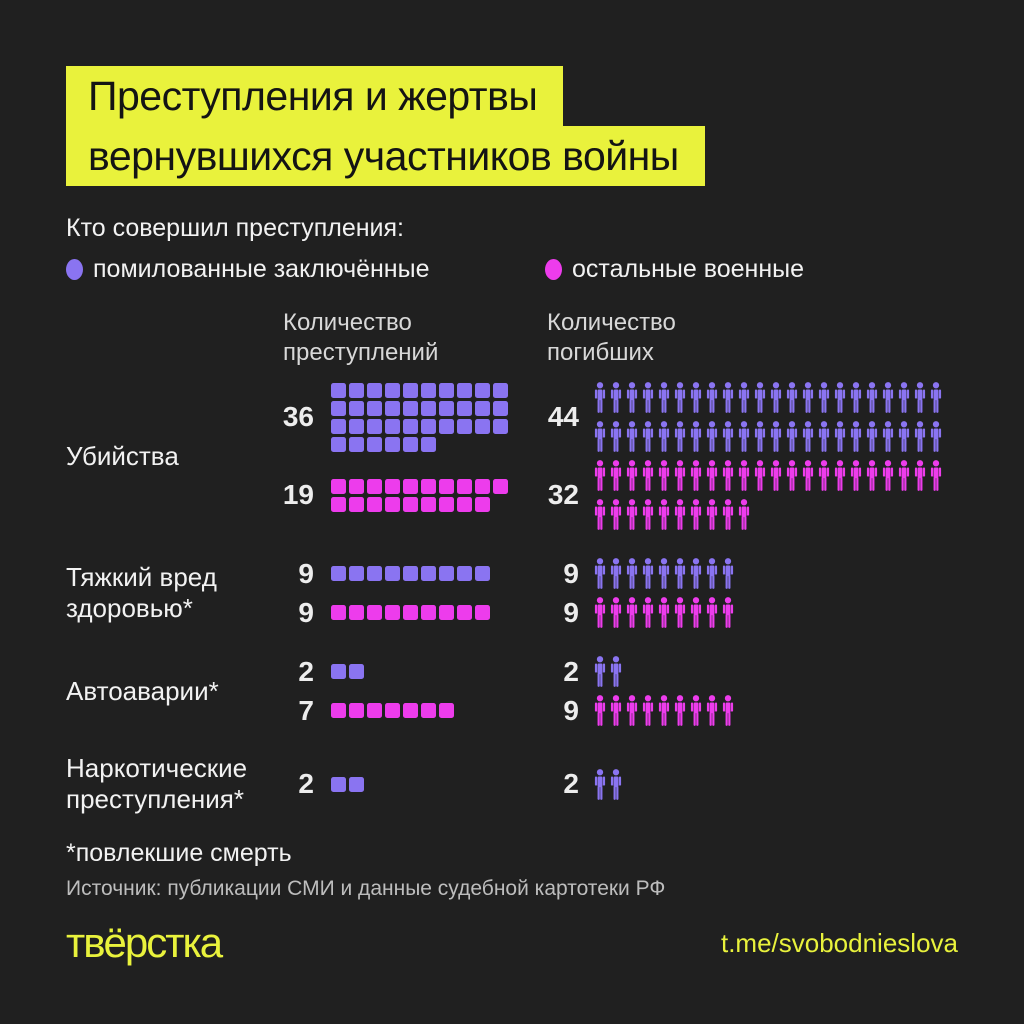 The width and height of the screenshot is (1024, 1024). Describe the element at coordinates (619, 495) in the screenshot. I see `series-row: 19 32` at that location.